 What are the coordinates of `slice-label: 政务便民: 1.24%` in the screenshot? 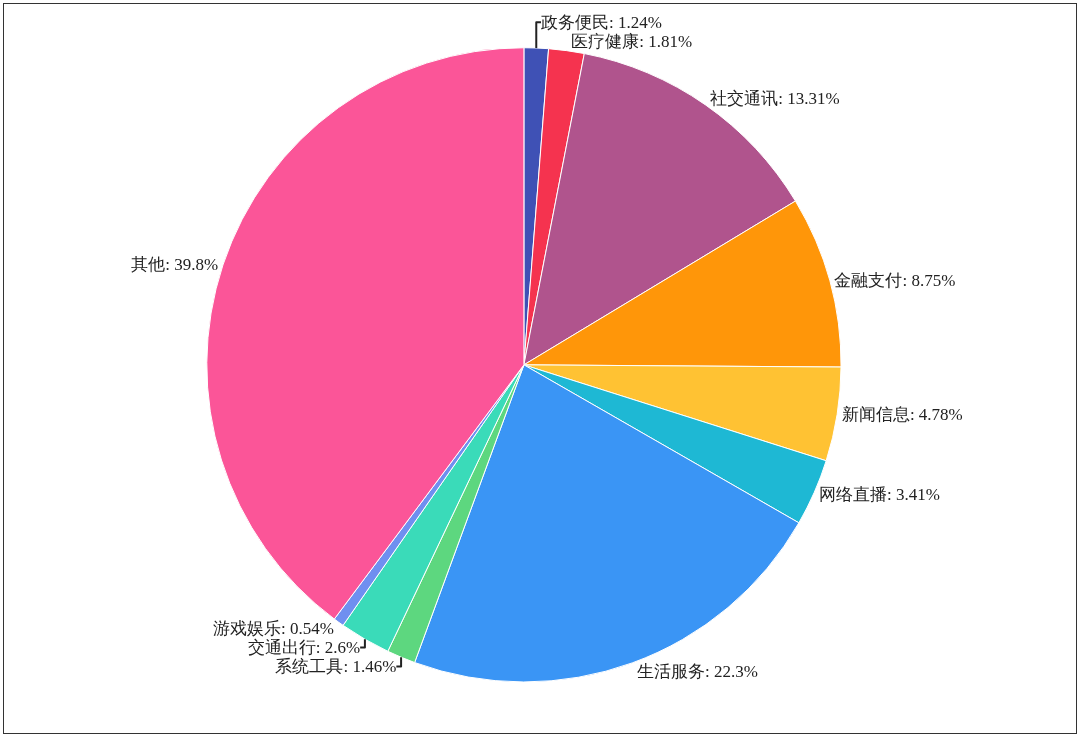 It's located at (601, 22).